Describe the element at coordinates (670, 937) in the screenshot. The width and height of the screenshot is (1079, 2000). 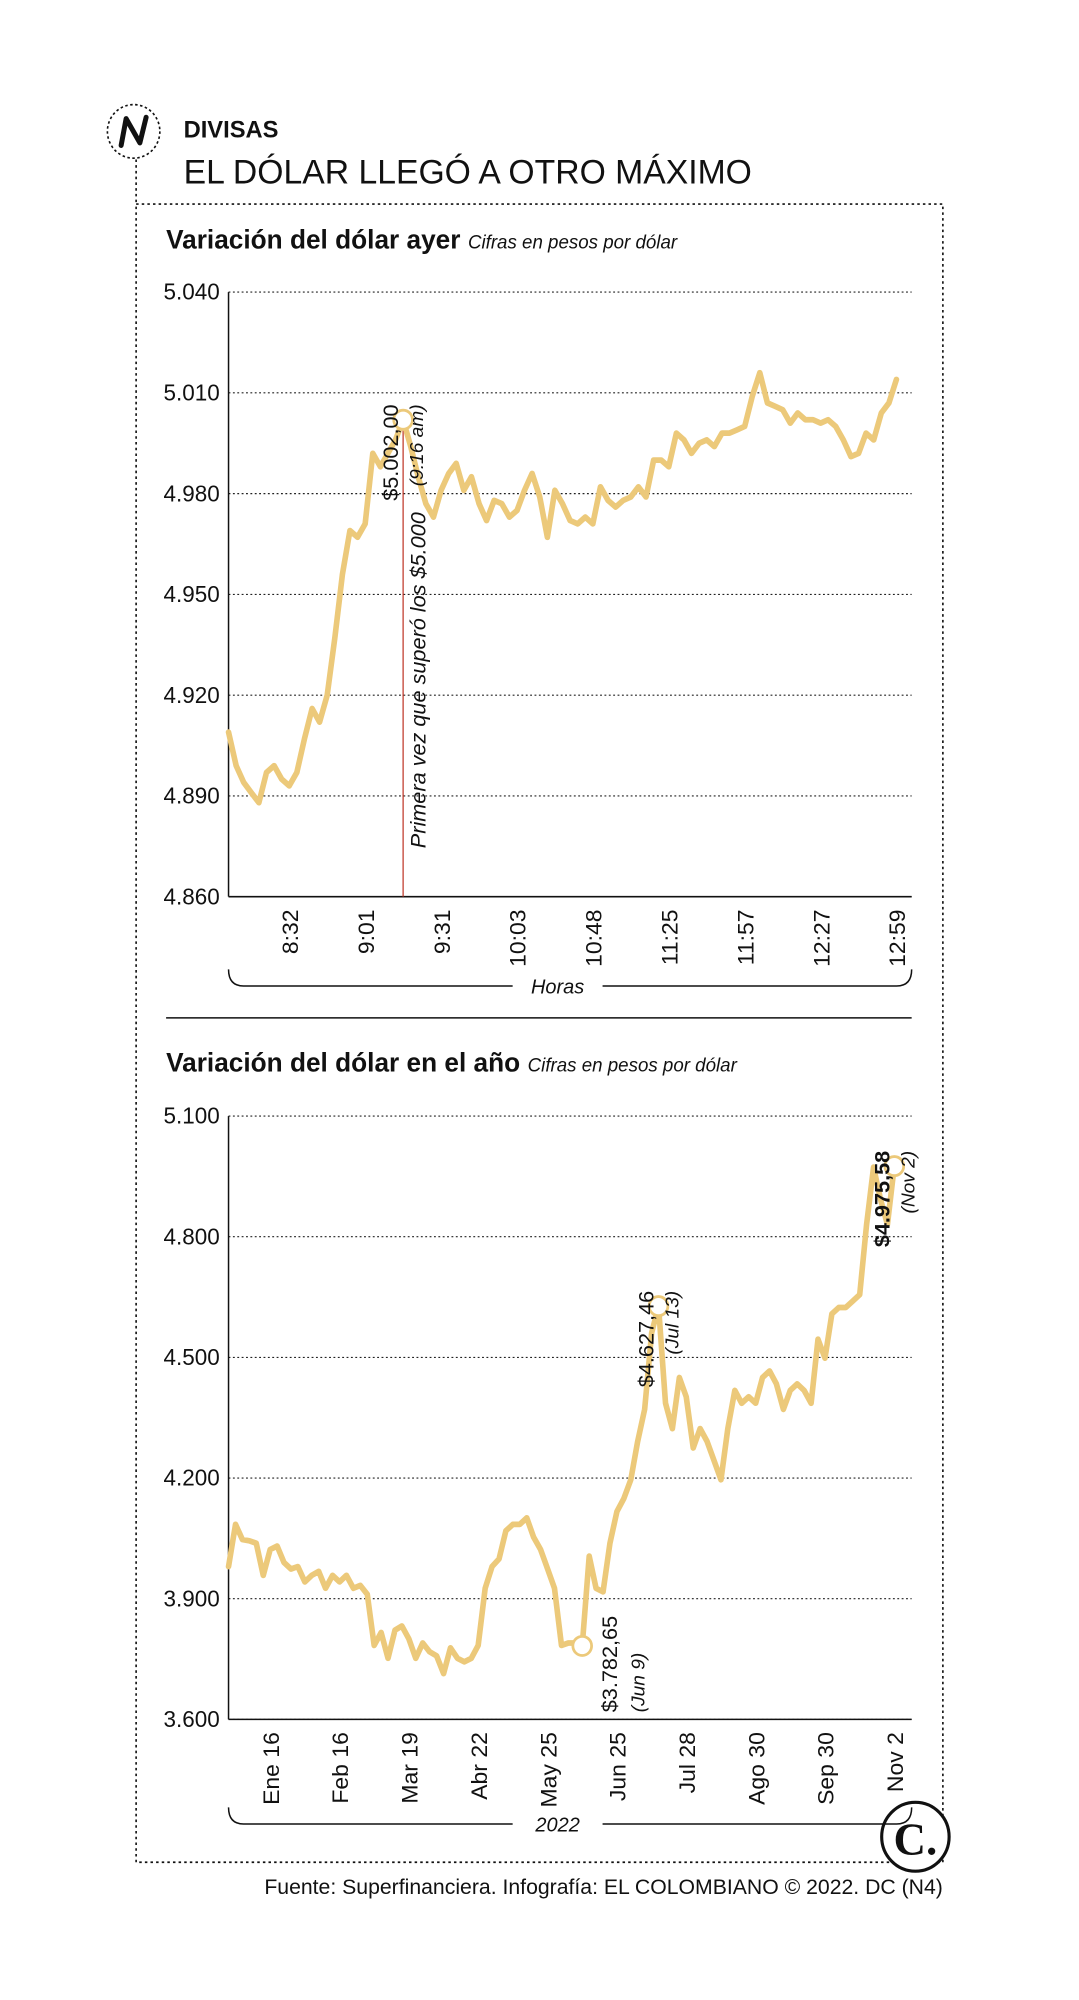
I see `x-tick-label: 11:25` at that location.